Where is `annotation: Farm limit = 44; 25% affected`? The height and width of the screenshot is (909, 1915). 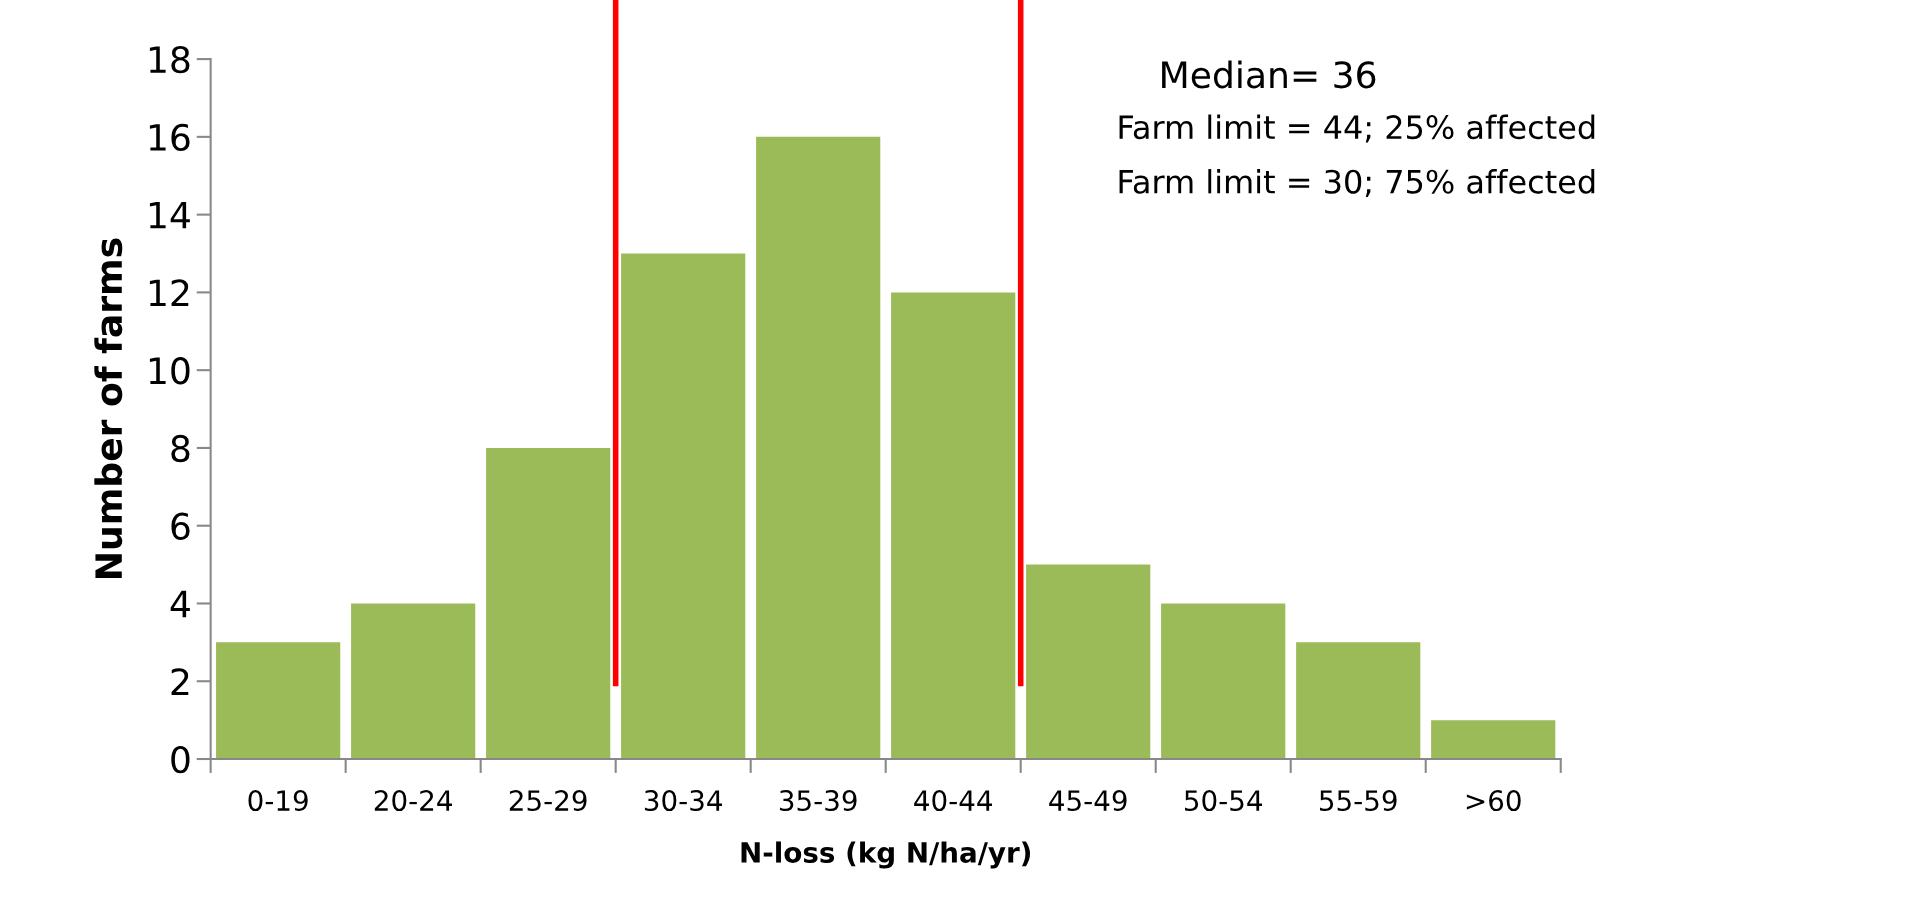
annotation: Farm limit = 44; 25% affected is located at coordinates (1357, 128).